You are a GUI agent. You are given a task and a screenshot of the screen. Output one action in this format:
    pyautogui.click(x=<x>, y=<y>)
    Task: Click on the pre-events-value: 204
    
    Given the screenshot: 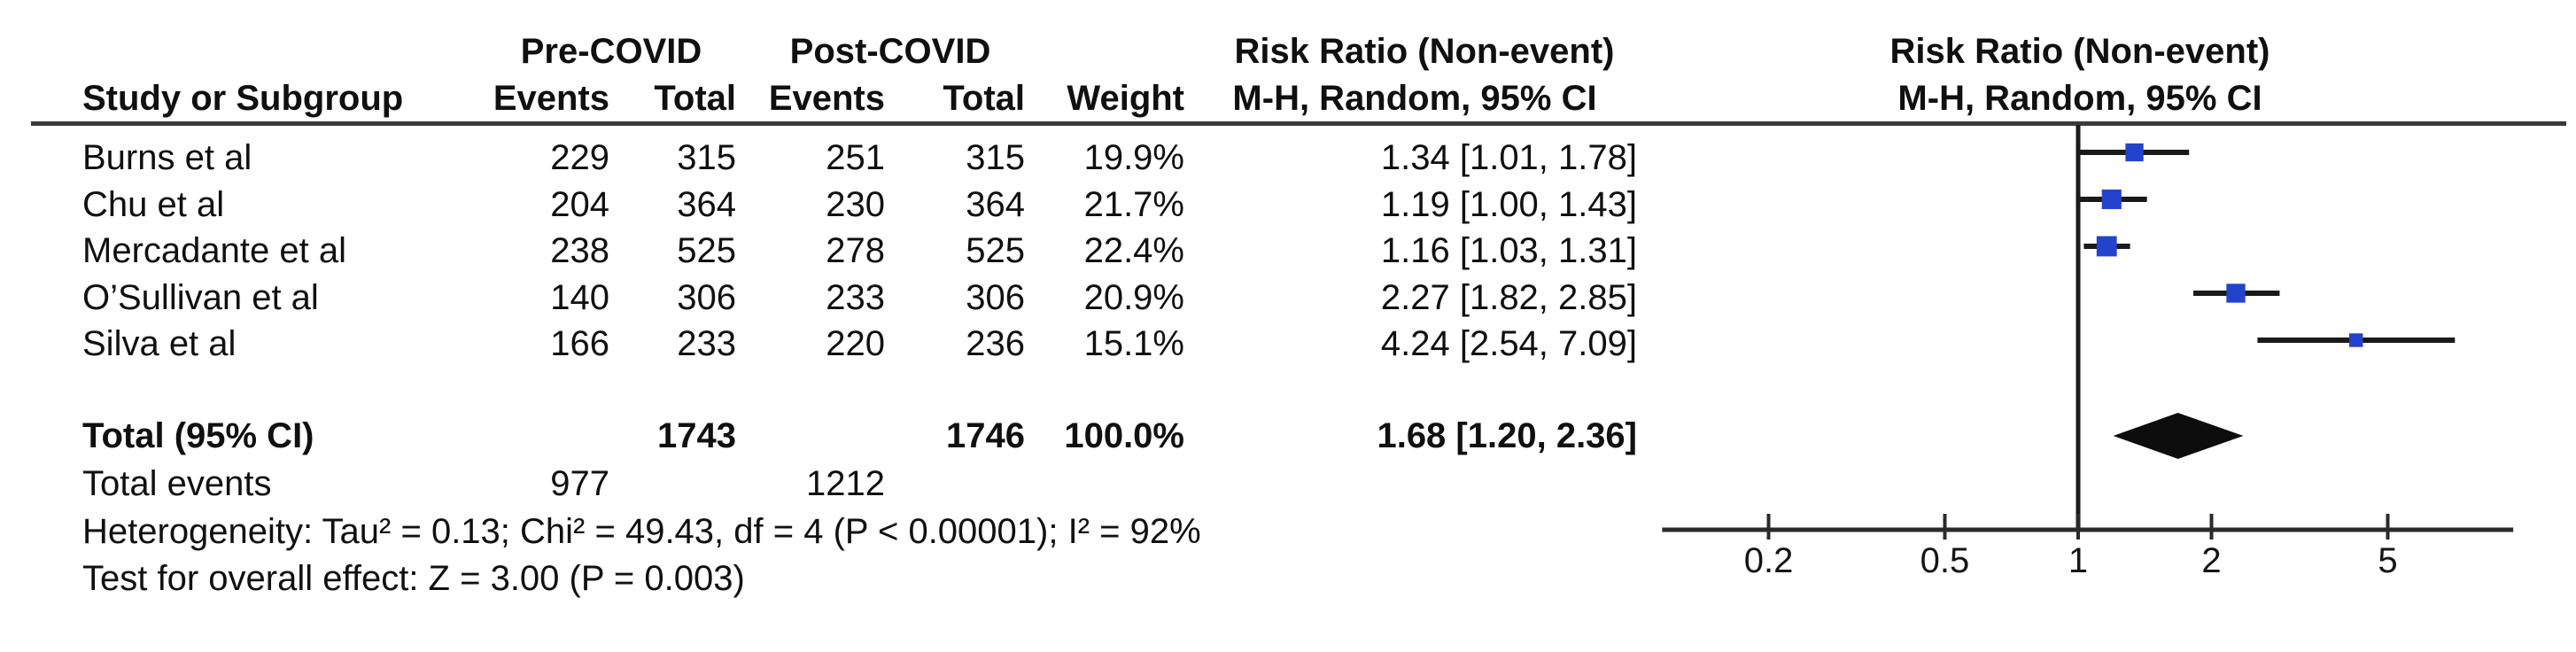 What is the action you would take?
    pyautogui.click(x=579, y=204)
    